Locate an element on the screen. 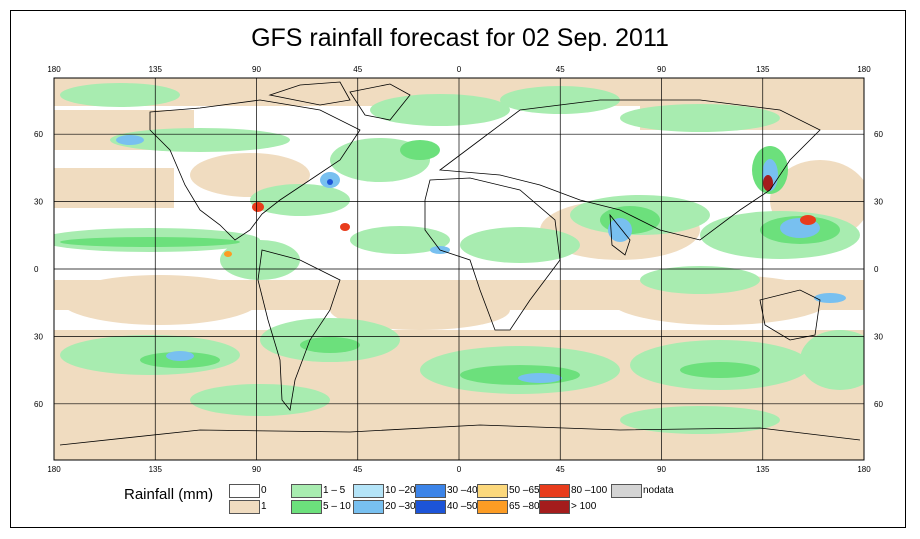 Image resolution: width=920 pixels, height=539 pixels. legend-label: 50 –65 is located at coordinates (524, 490).